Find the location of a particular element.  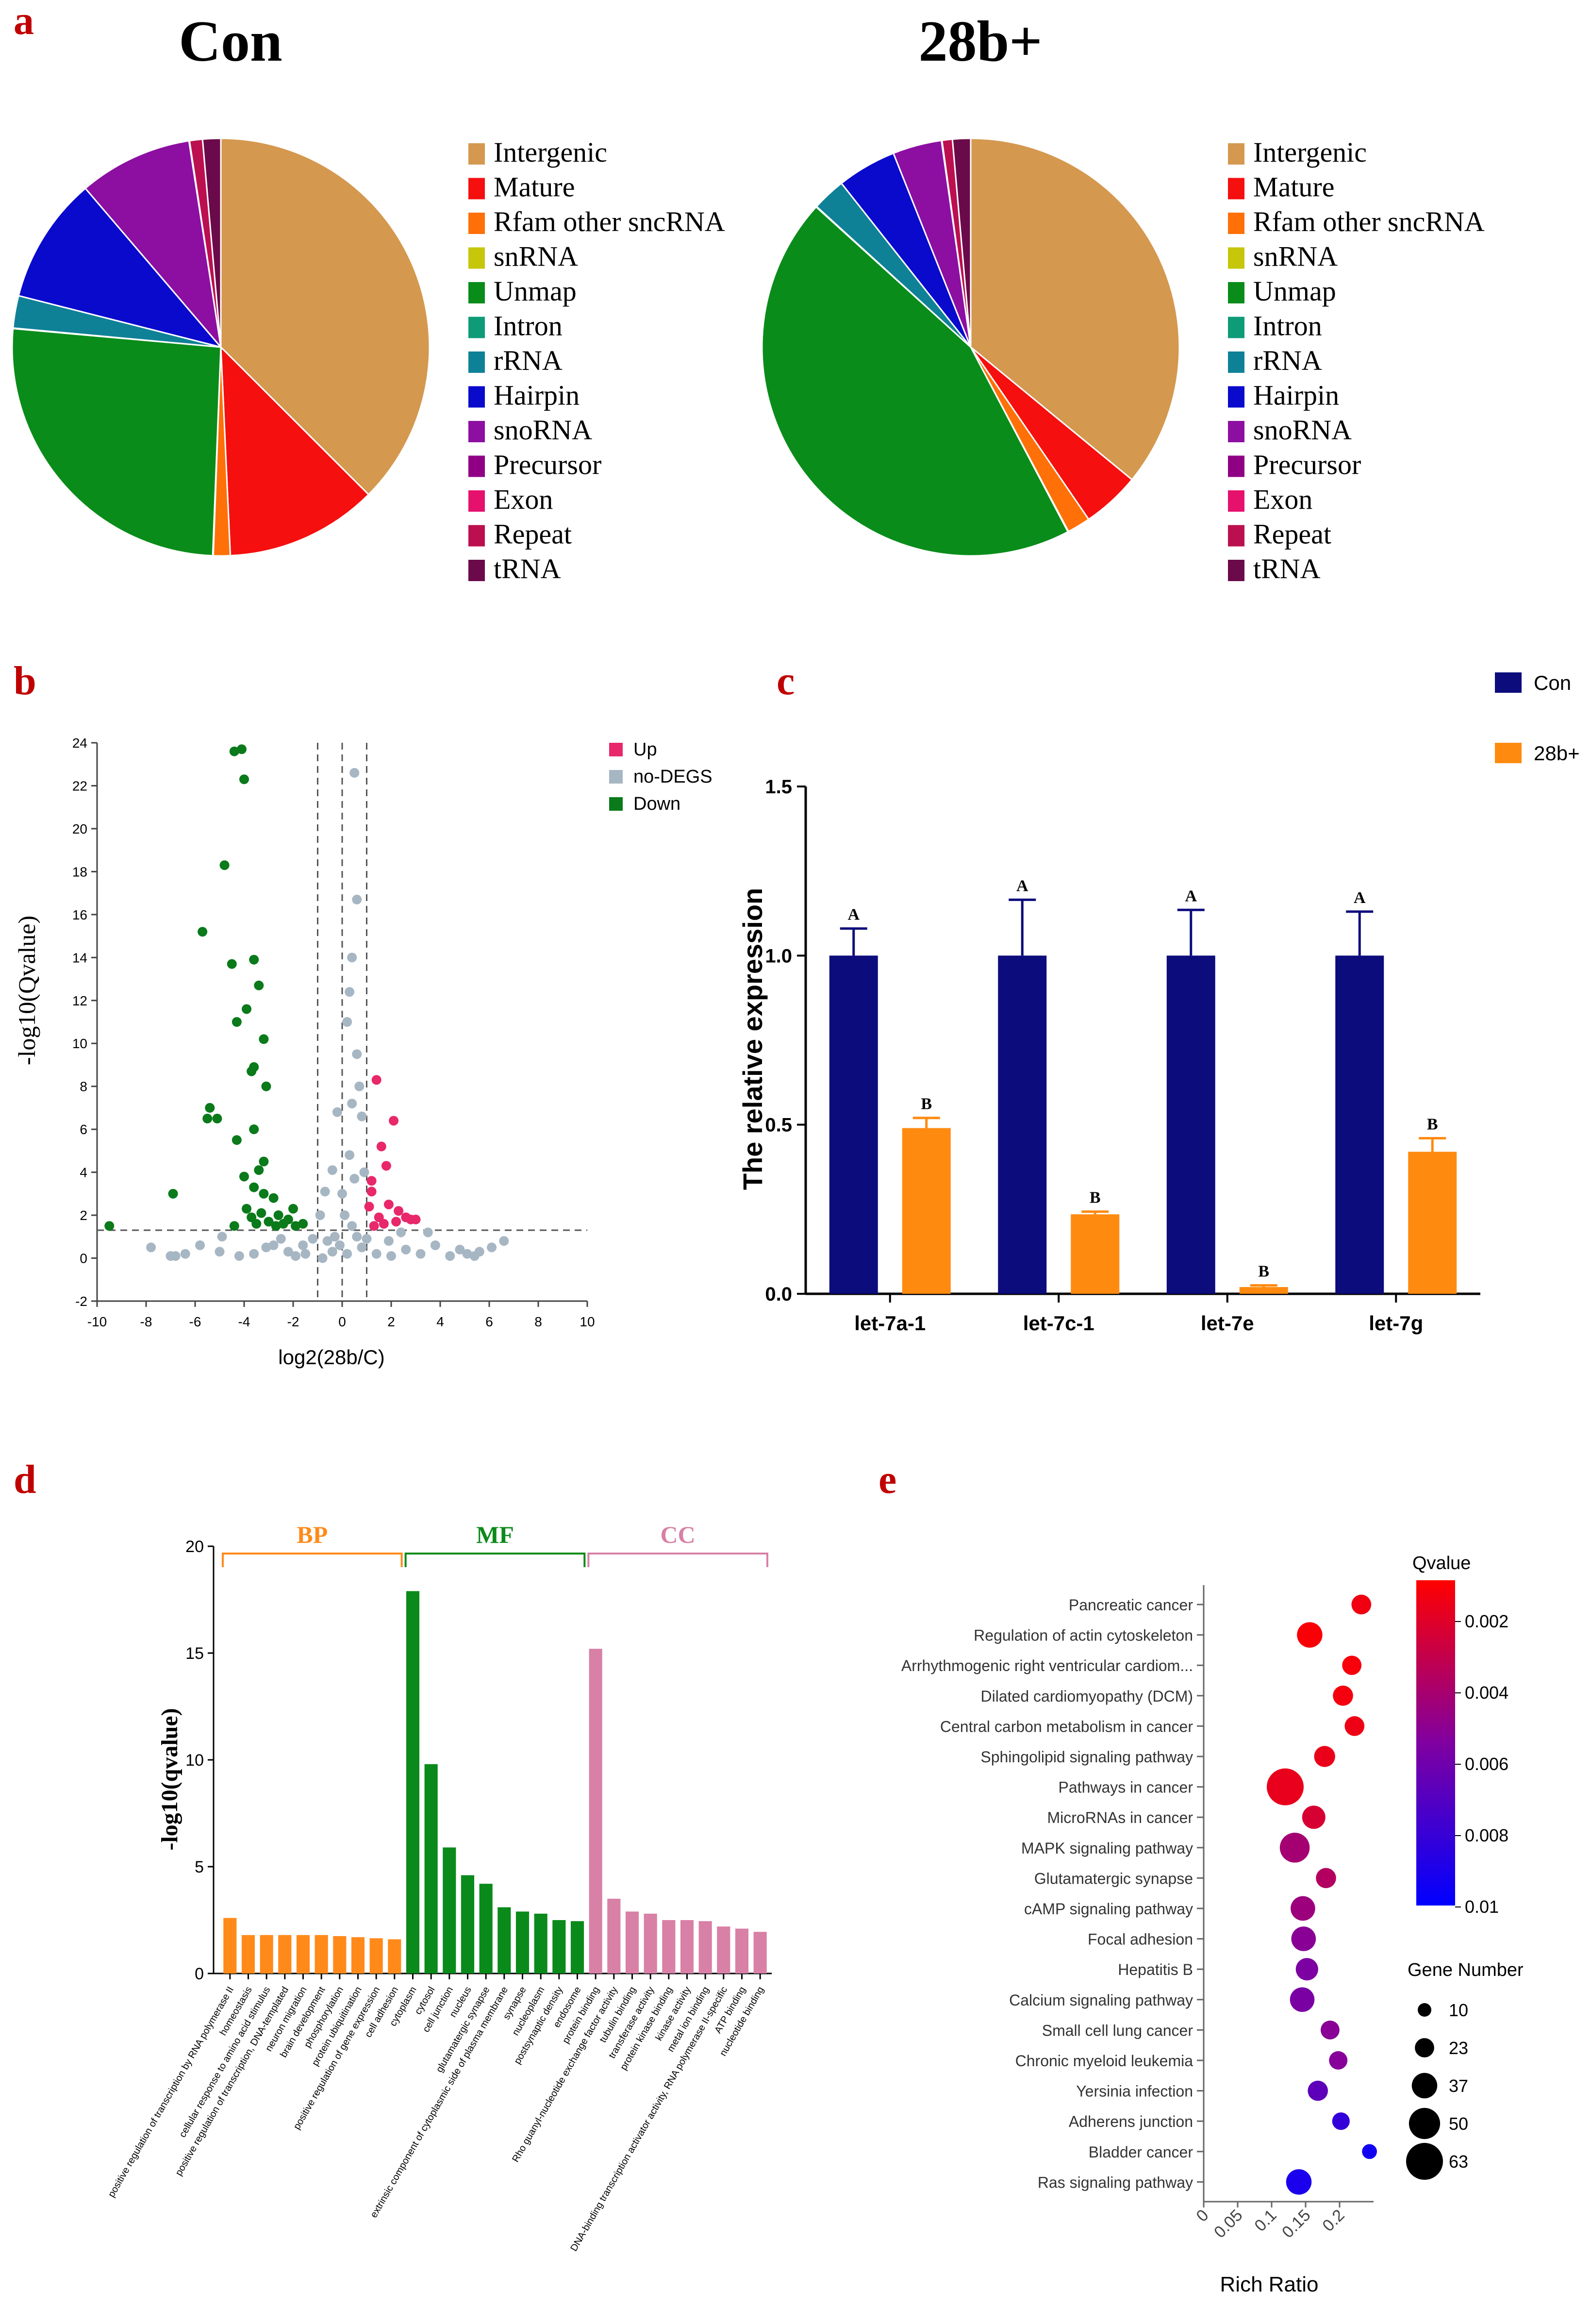

legend-label: Mature is located at coordinates (534, 187).